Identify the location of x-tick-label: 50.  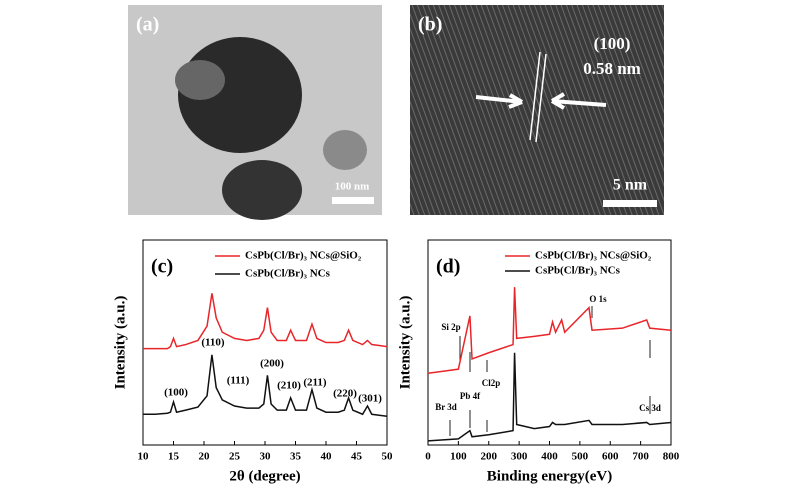
(388, 457).